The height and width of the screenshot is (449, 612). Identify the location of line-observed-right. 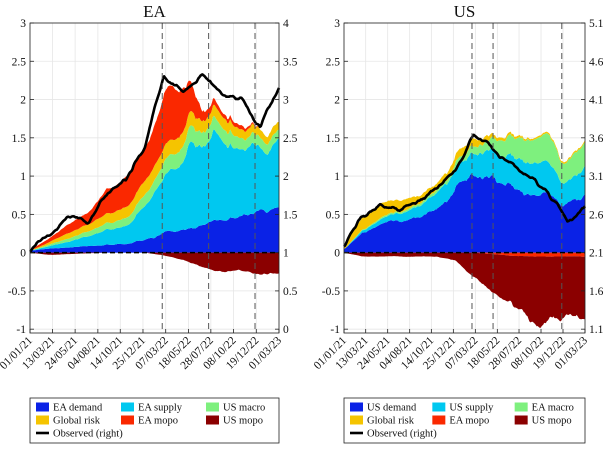
(465, 190).